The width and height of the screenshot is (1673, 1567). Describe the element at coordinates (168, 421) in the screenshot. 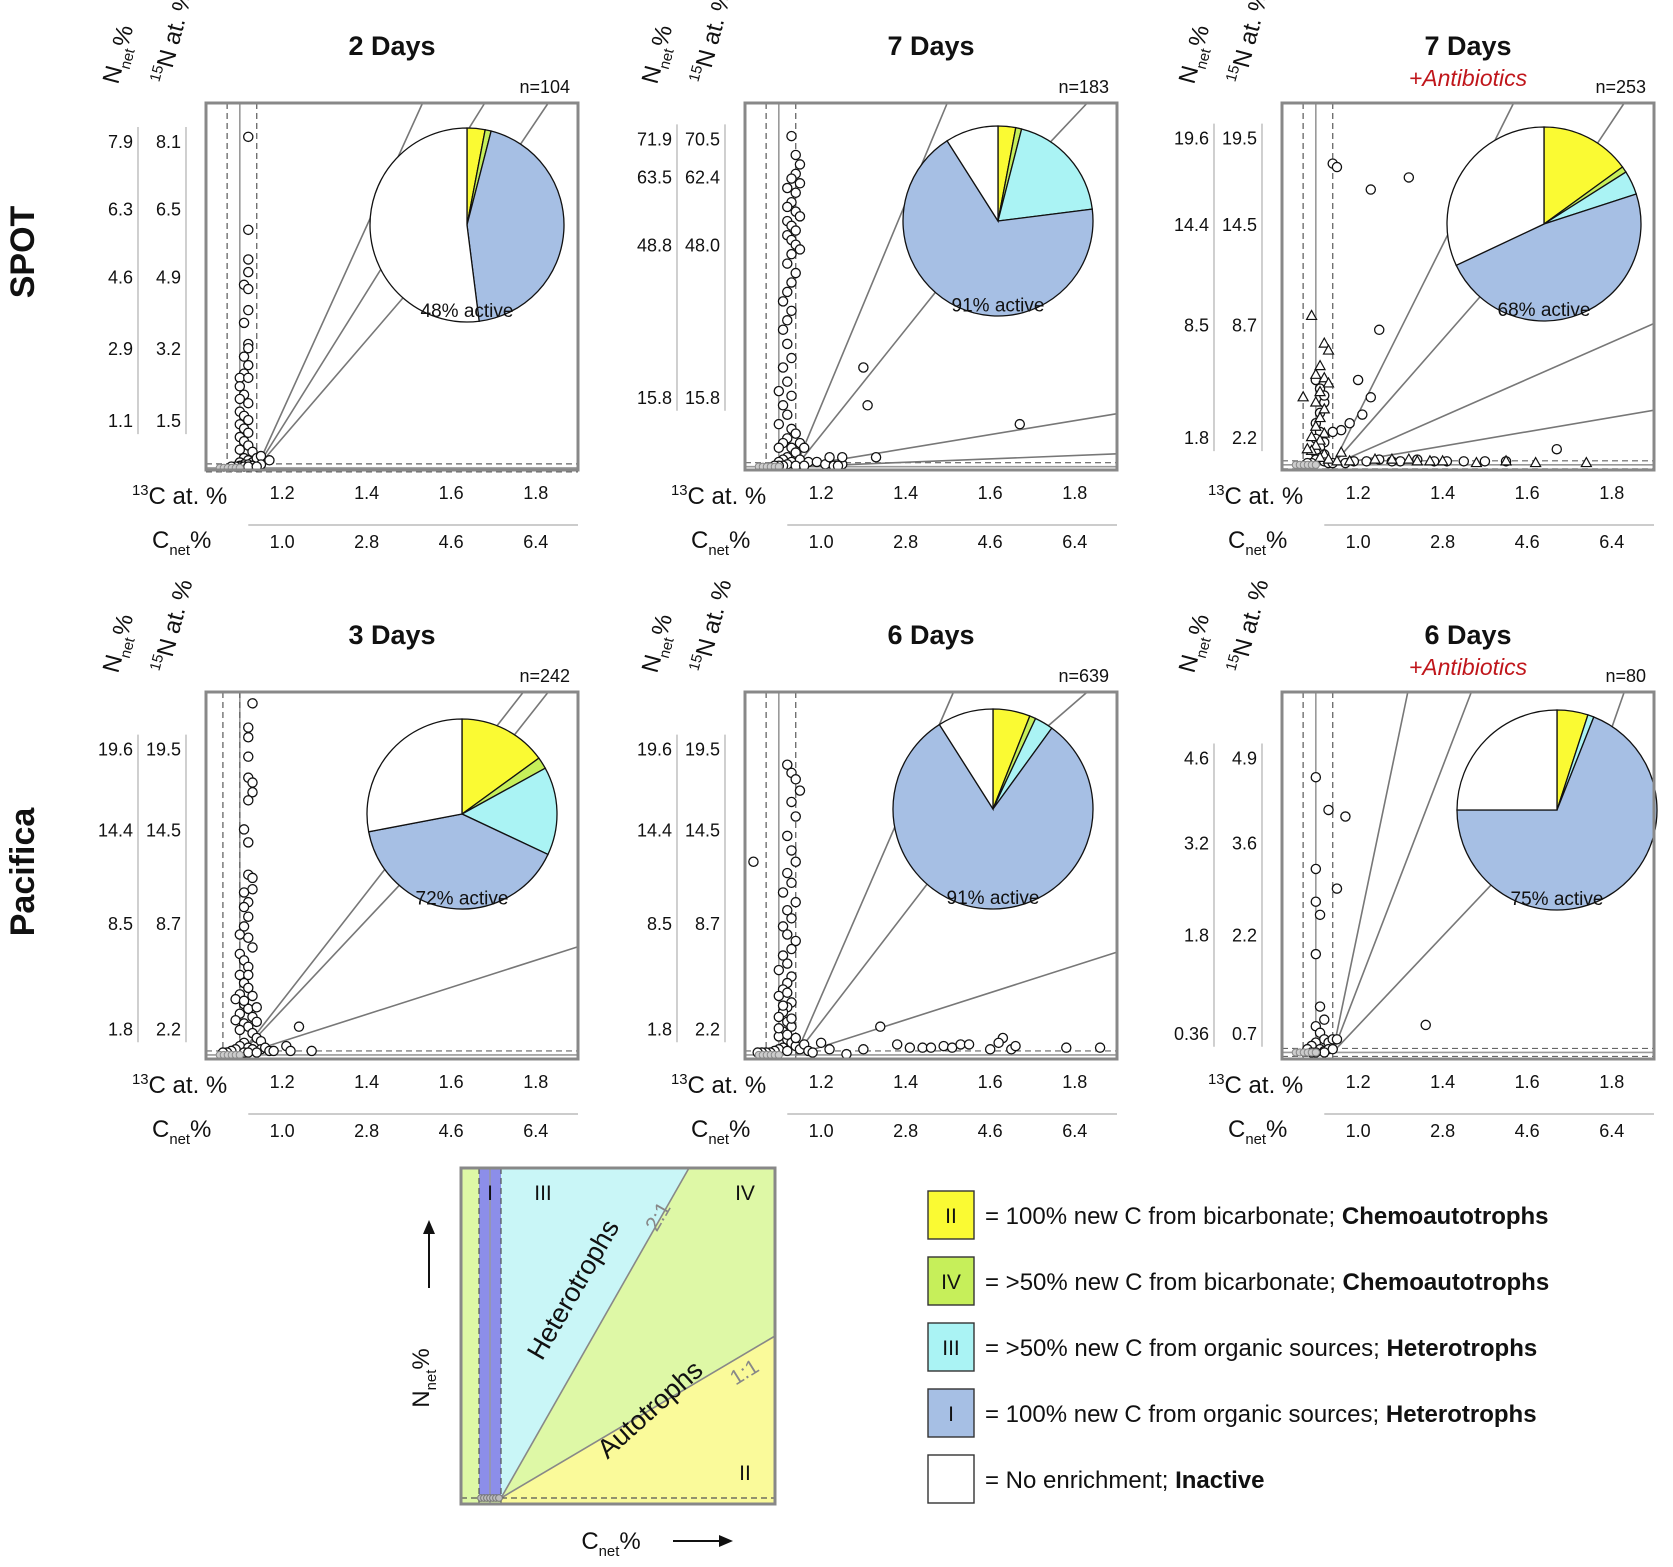

I see `n15-tick-label: 1.5` at that location.